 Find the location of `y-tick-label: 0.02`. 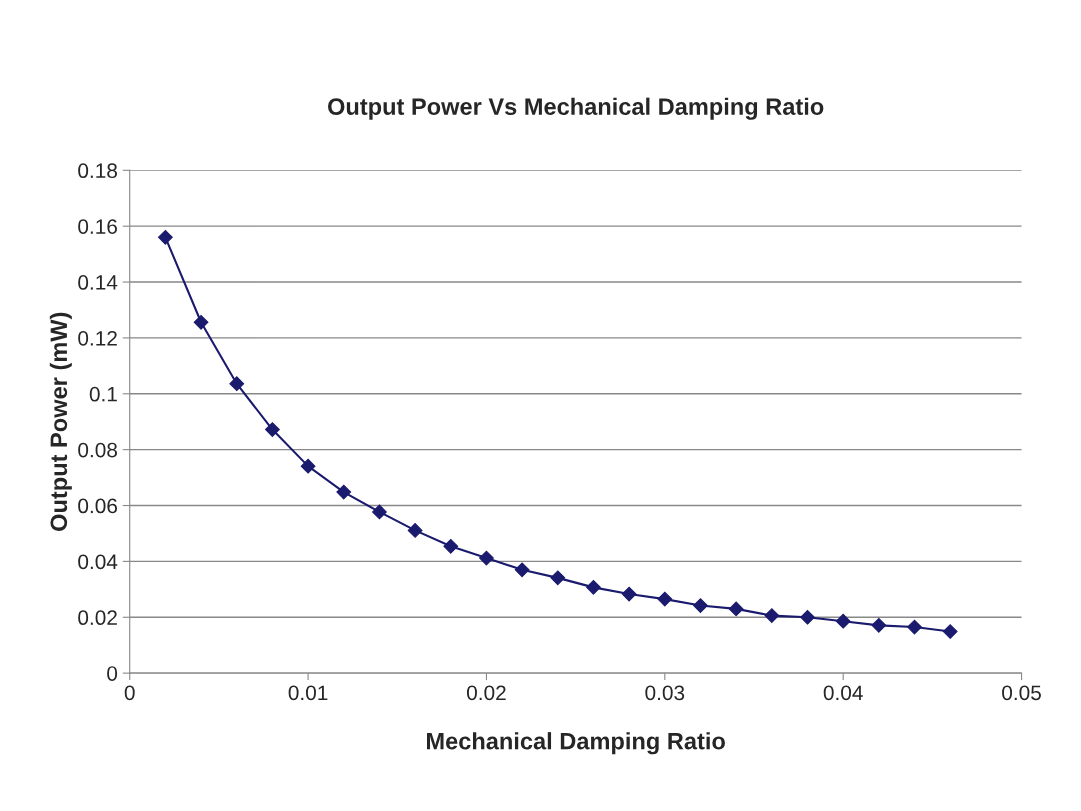

y-tick-label: 0.02 is located at coordinates (97, 618).